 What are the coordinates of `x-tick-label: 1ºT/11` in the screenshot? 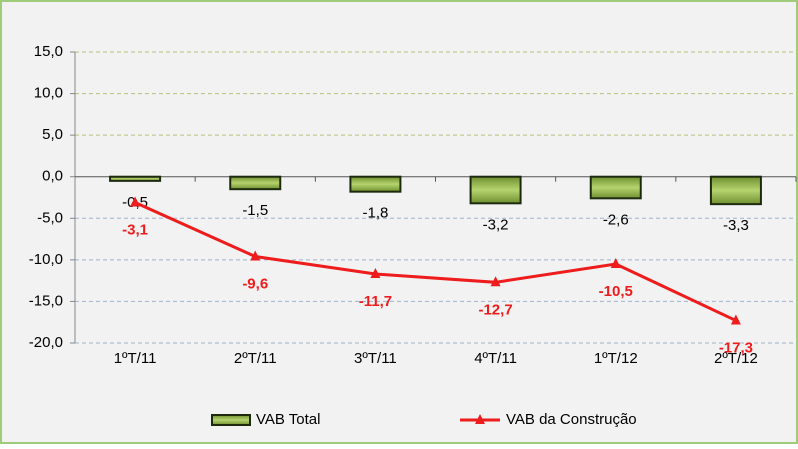 It's located at (135, 358).